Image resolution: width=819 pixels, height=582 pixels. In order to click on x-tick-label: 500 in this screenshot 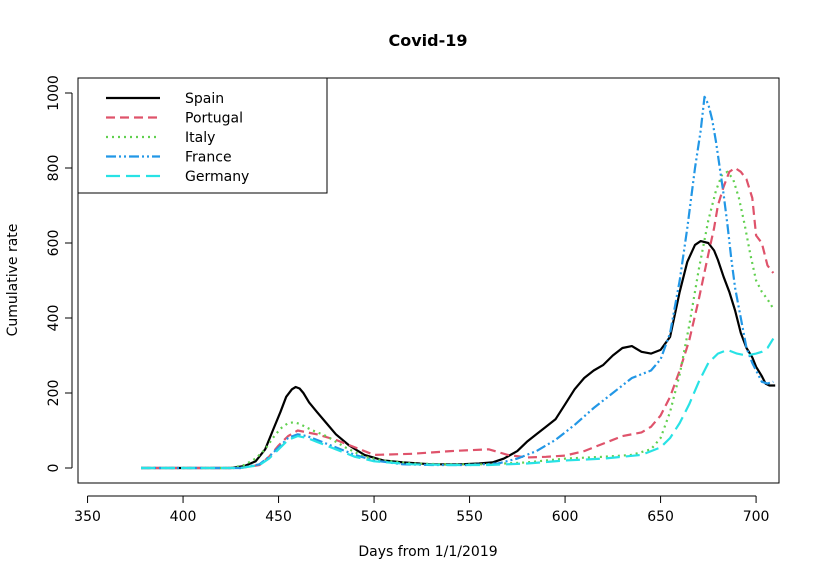, I will do `click(374, 517)`.